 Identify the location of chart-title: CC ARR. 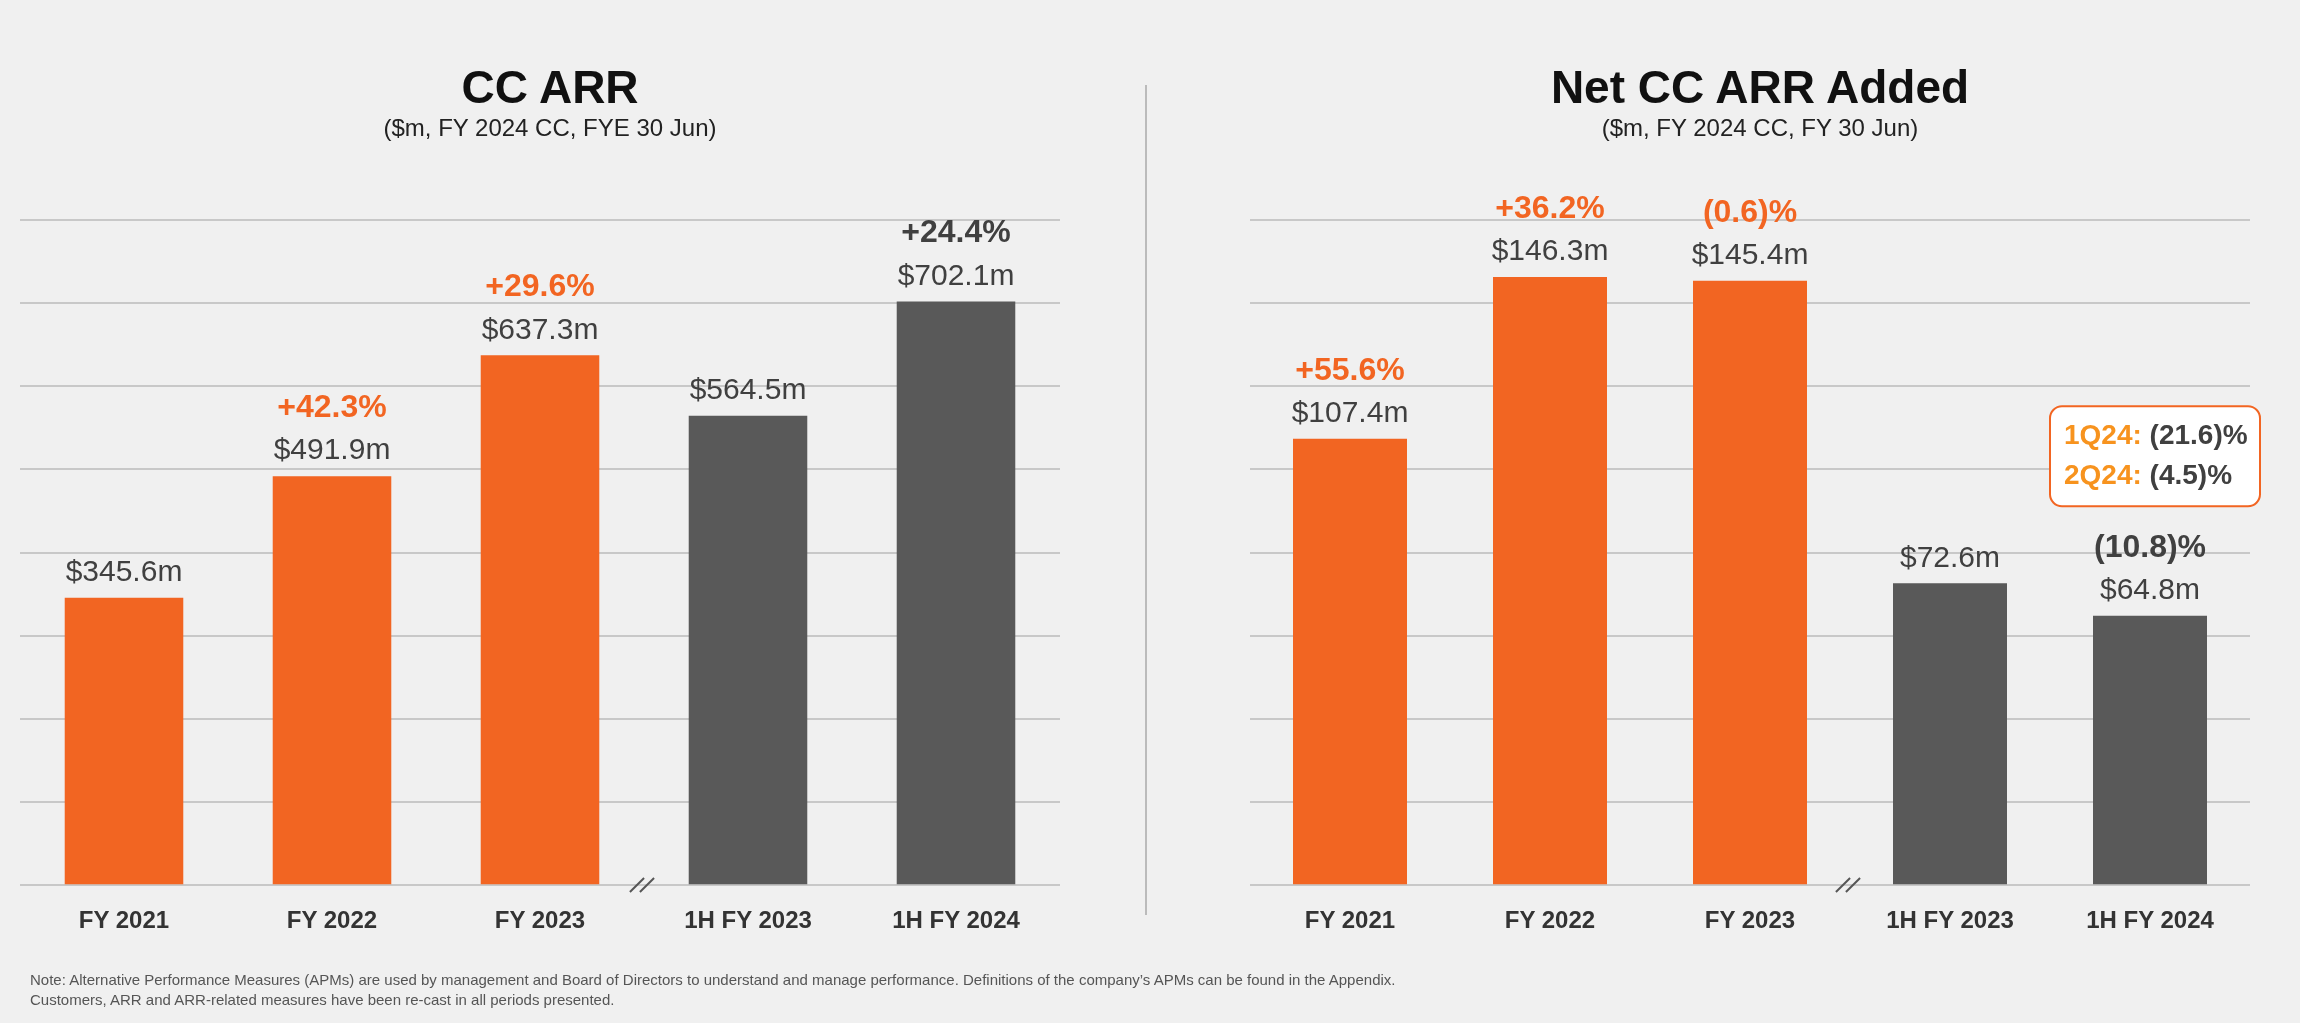
(550, 87).